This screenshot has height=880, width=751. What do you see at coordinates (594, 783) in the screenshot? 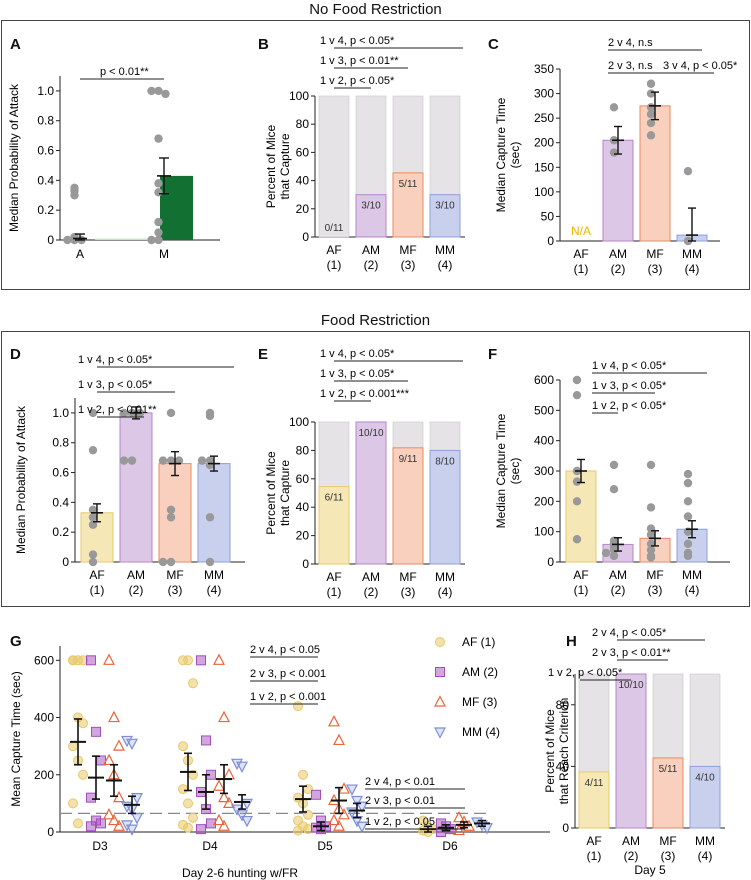
I see `bar-count-label: 4/11` at bounding box center [594, 783].